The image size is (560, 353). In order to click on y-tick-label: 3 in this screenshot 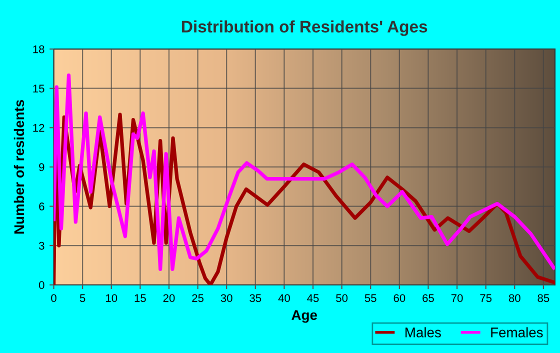, I will do `click(41, 246)`.